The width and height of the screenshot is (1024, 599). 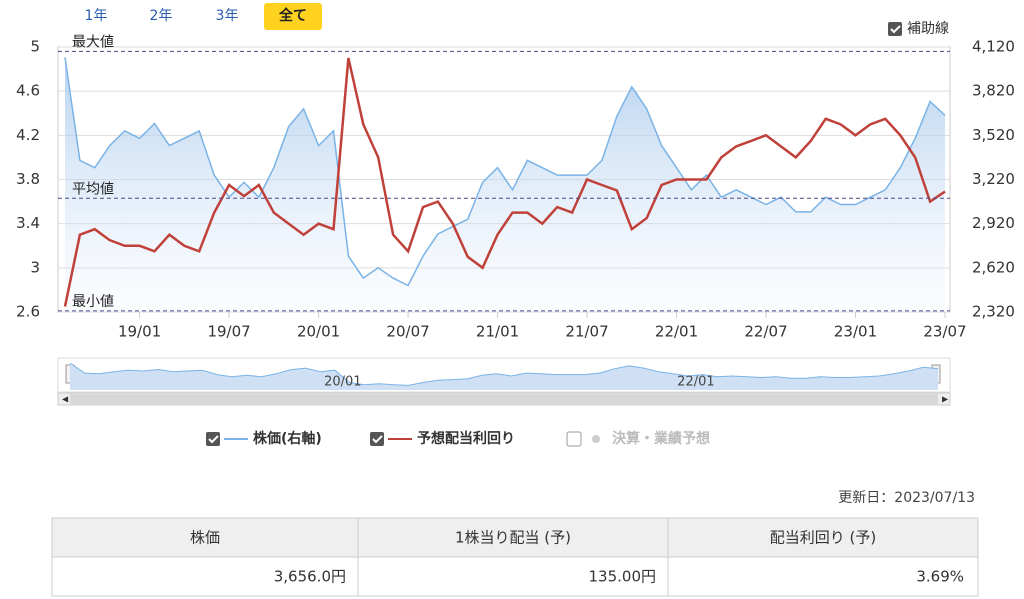 What do you see at coordinates (28, 135) in the screenshot?
I see `y-tick-label: 4.2` at bounding box center [28, 135].